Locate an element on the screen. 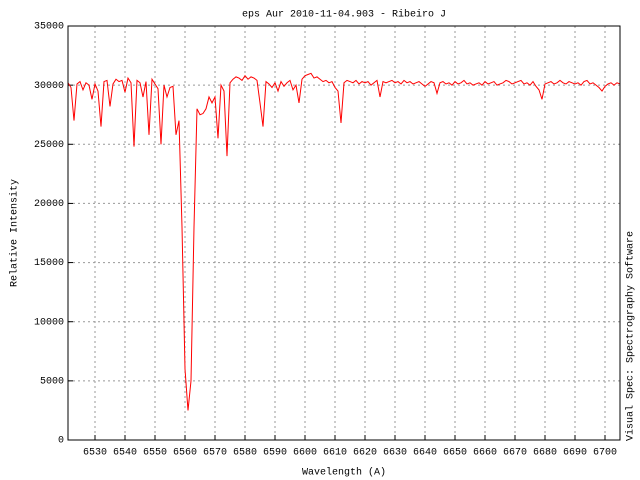 The image size is (640, 480). x-tick-label: 6680 is located at coordinates (545, 453).